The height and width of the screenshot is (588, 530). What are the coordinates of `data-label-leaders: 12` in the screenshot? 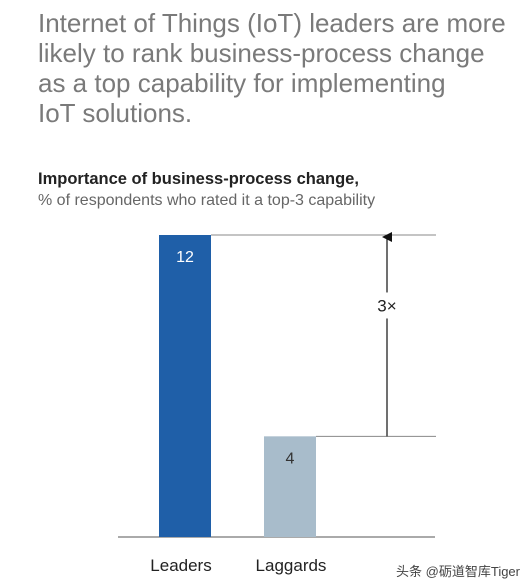 It's located at (185, 257).